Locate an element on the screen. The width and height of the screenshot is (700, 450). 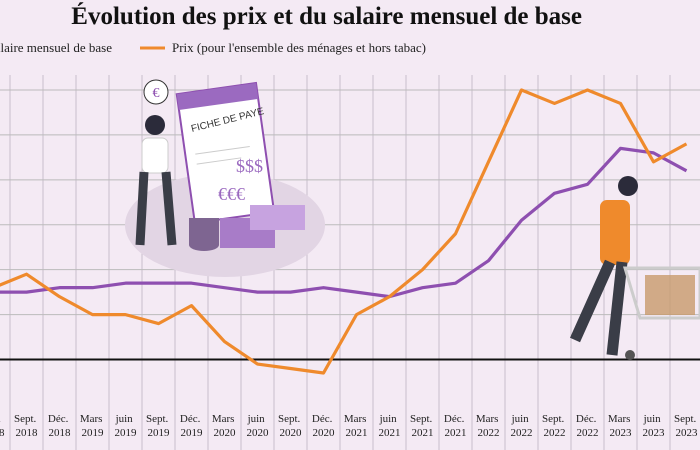
coins is located at coordinates (204, 231).